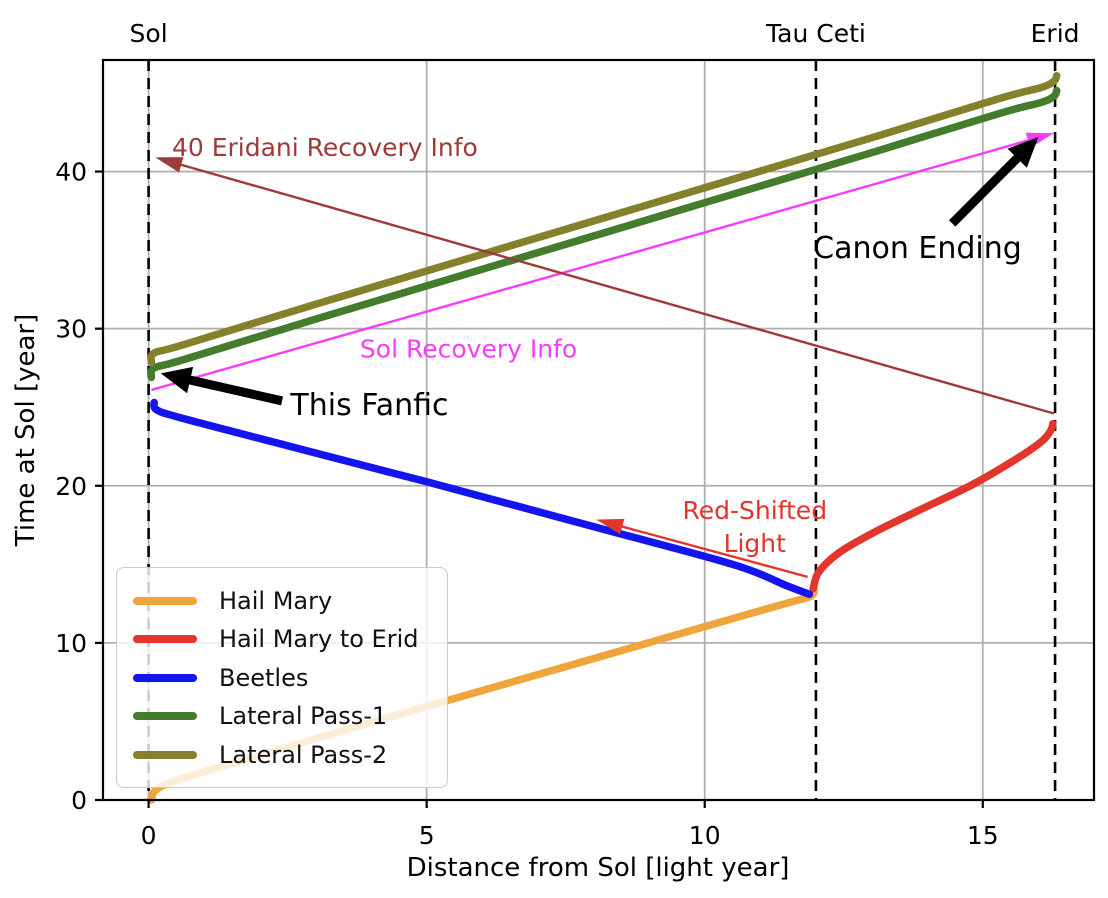  I want to click on legend-entry-lateral-pass-2: Lateral Pass-2, so click(282, 755).